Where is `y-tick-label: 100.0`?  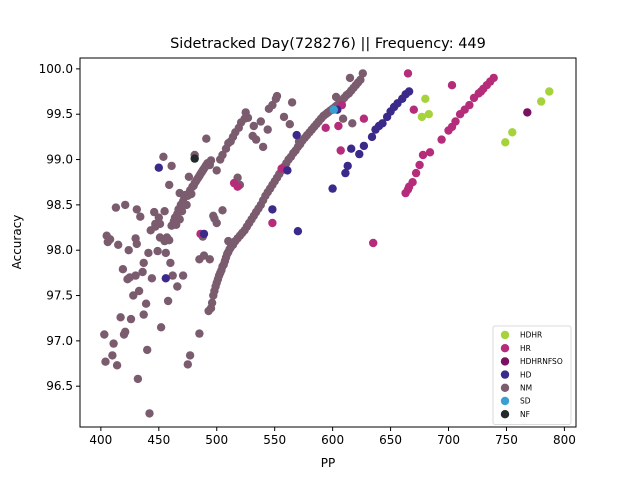
y-tick-label: 100.0 is located at coordinates (56, 69).